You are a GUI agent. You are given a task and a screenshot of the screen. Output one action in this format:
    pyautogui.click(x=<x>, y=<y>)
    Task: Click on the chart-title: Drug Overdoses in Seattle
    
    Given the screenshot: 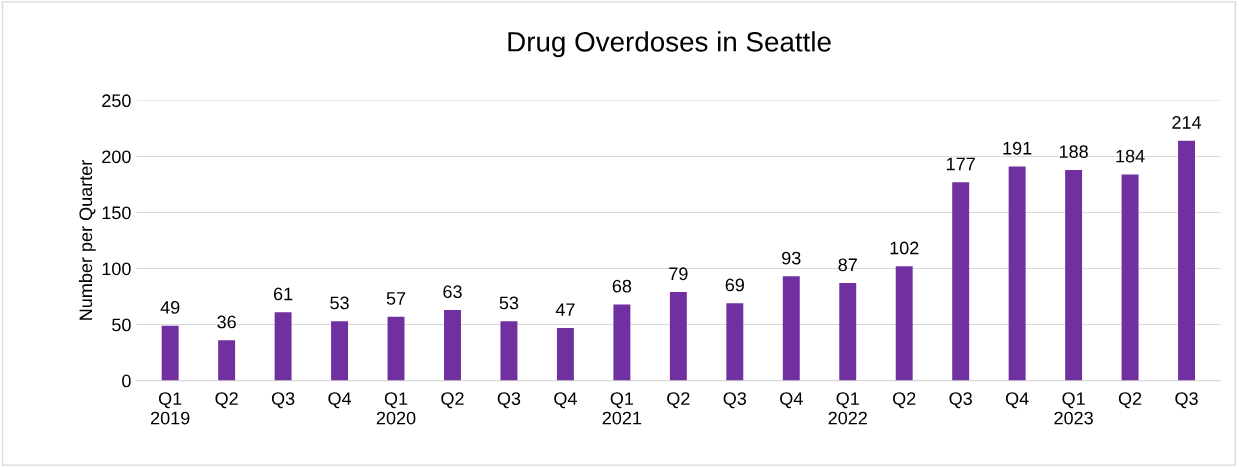 What is the action you would take?
    pyautogui.click(x=669, y=44)
    